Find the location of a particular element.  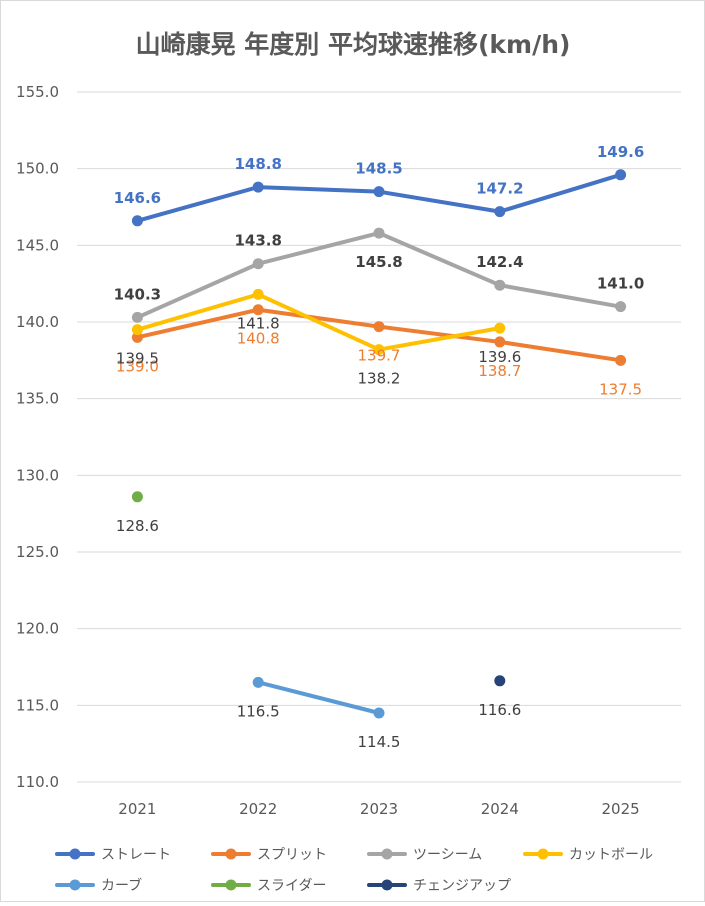

data-label: 138.2 is located at coordinates (379, 379).